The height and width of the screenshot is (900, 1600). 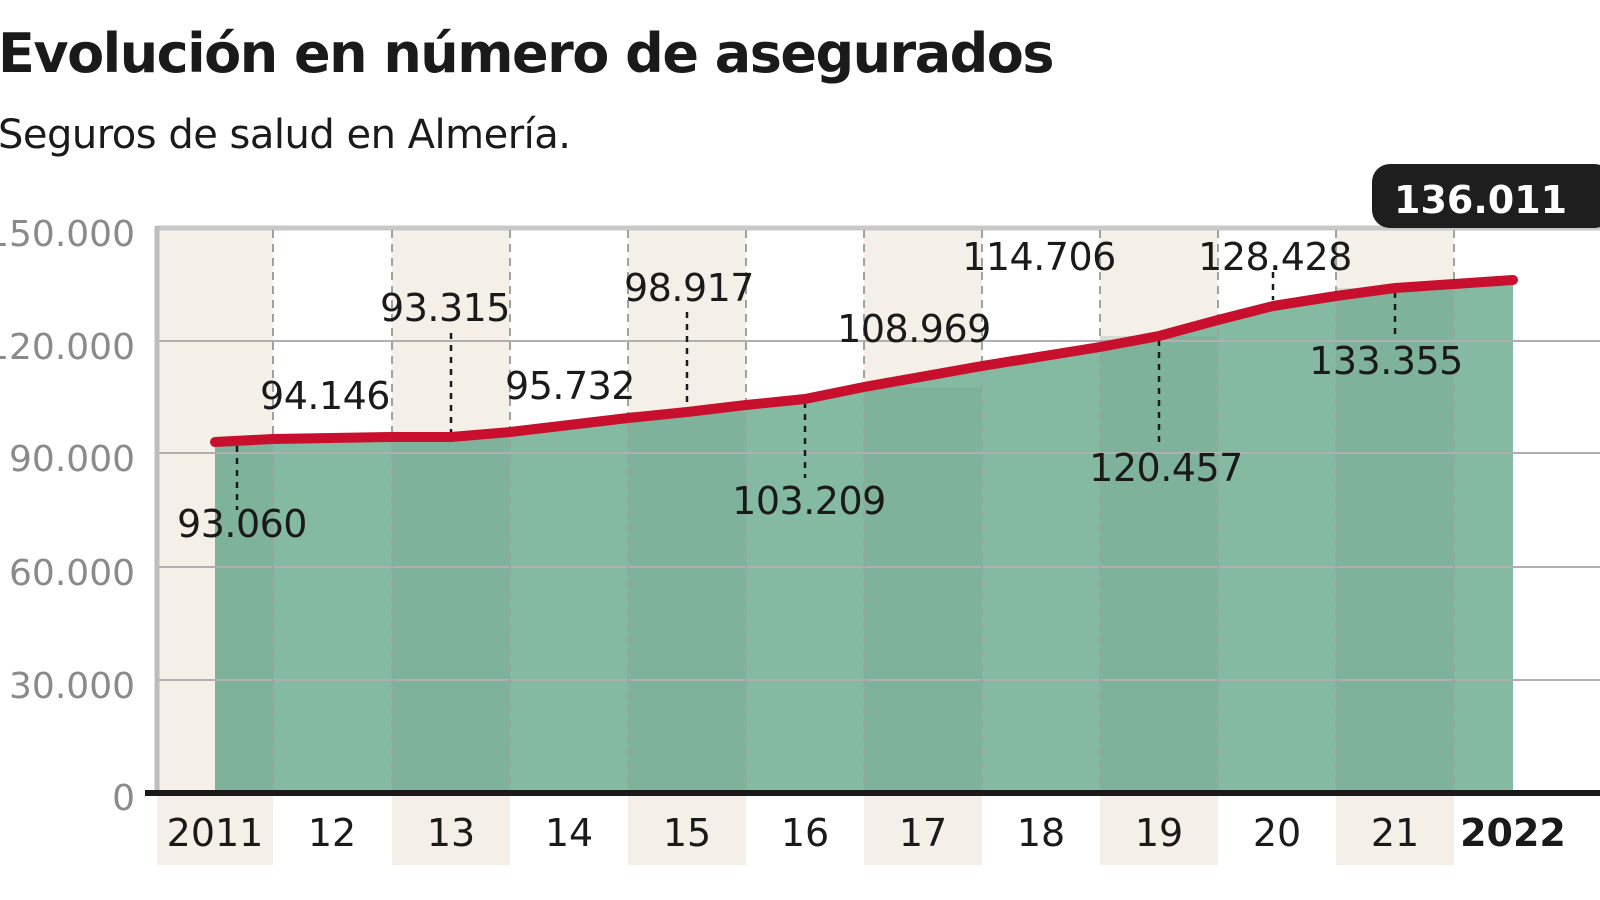 What do you see at coordinates (1041, 833) in the screenshot?
I see `x-tick-label: 18` at bounding box center [1041, 833].